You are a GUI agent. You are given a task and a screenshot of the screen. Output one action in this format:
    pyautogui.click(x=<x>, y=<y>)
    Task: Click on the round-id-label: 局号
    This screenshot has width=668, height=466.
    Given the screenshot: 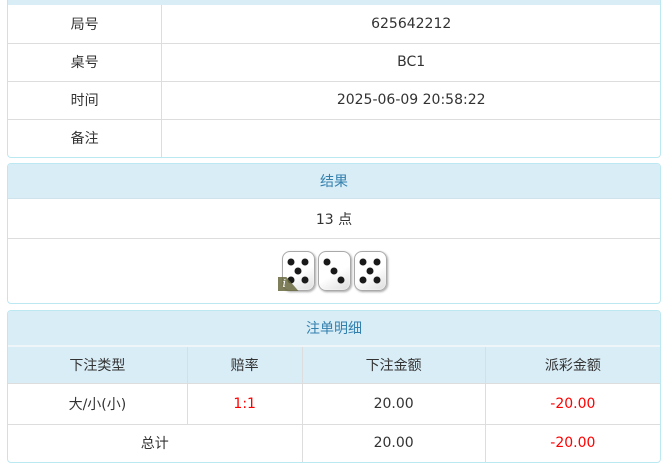 What is the action you would take?
    pyautogui.click(x=85, y=24)
    